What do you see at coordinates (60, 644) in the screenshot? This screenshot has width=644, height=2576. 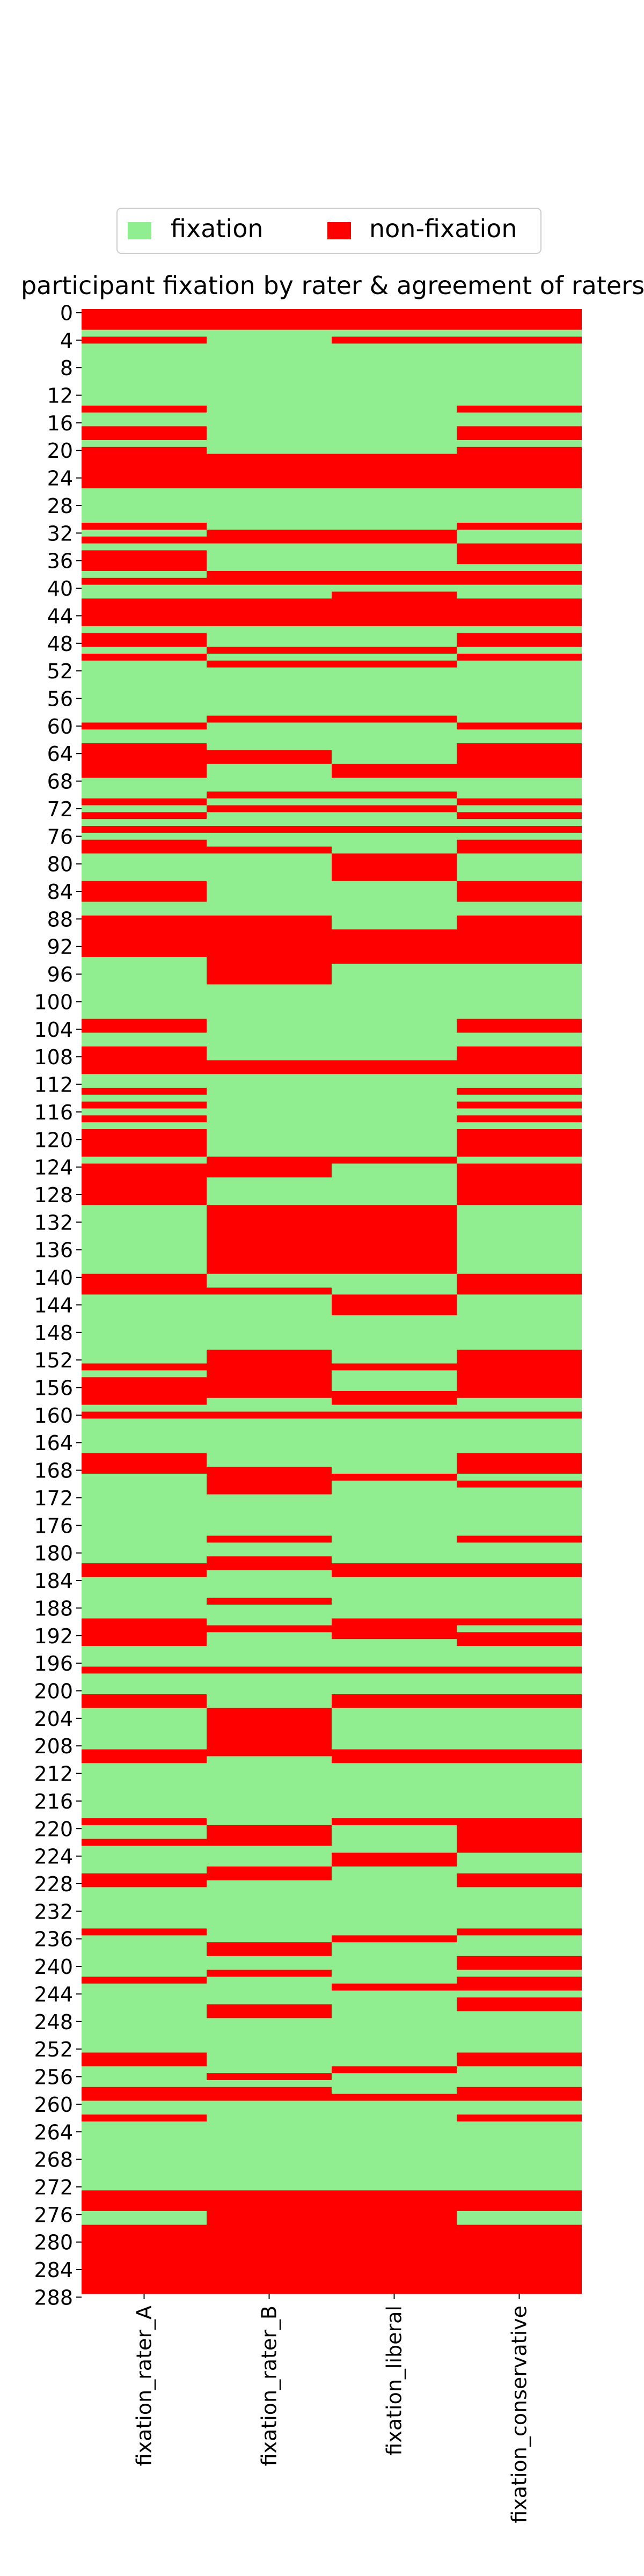 I see `y-tick-label: 48` at bounding box center [60, 644].